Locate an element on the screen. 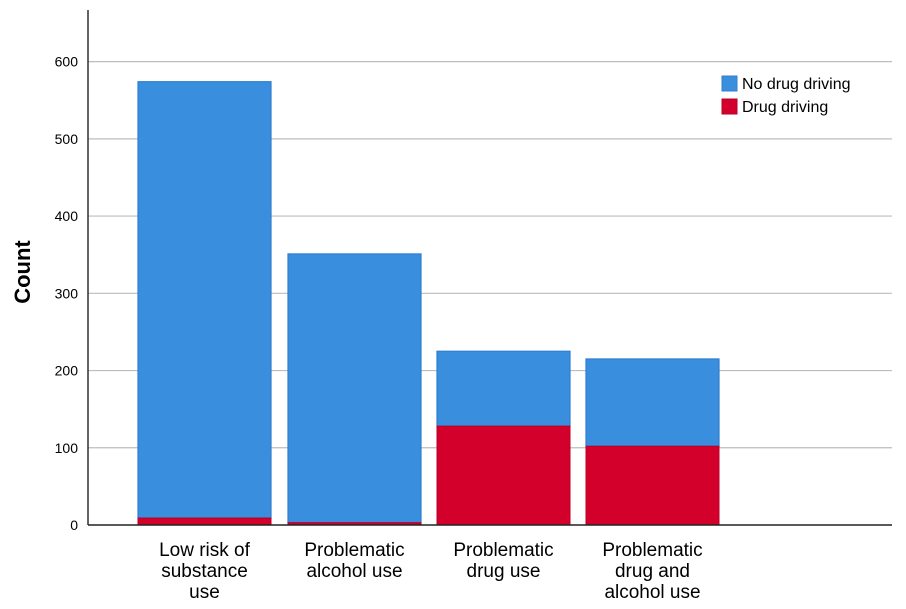  y-tick-label: 400 is located at coordinates (67, 216).